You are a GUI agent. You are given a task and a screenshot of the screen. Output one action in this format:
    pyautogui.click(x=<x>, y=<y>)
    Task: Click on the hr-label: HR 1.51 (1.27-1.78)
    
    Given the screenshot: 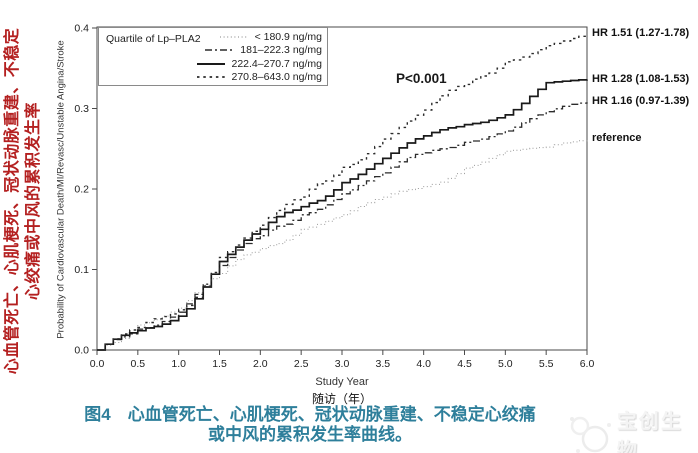 What is the action you would take?
    pyautogui.click(x=641, y=33)
    